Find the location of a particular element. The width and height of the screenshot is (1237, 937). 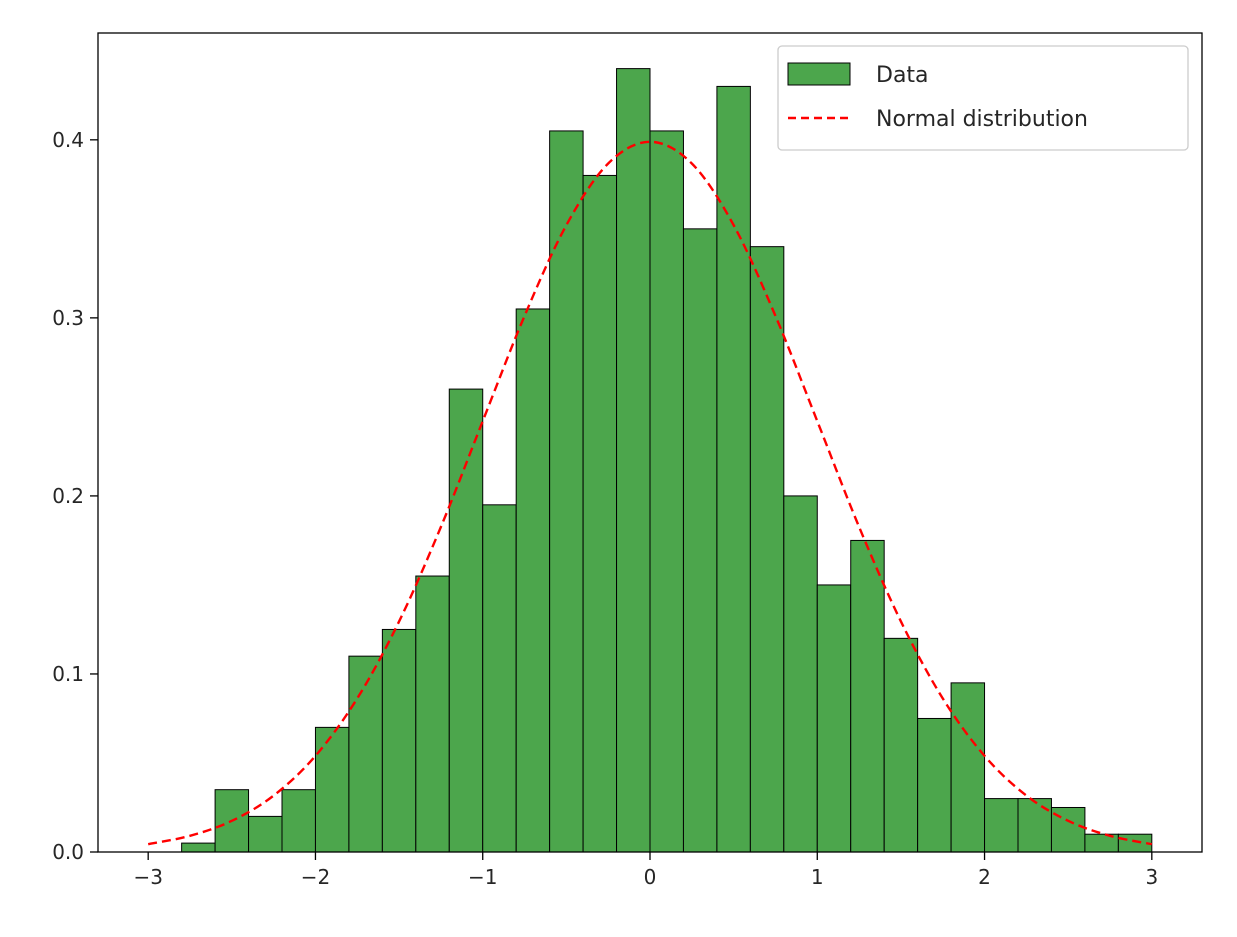

x-tick-label: −1 is located at coordinates (482, 877).